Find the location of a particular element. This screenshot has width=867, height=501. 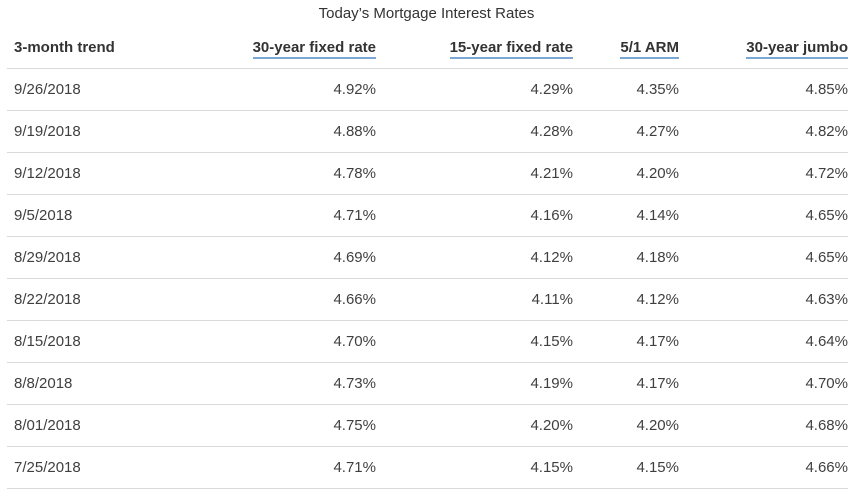

table-row: 9/5/2018 4.71% 4.16% 4.14% 4.65% is located at coordinates (427, 215).